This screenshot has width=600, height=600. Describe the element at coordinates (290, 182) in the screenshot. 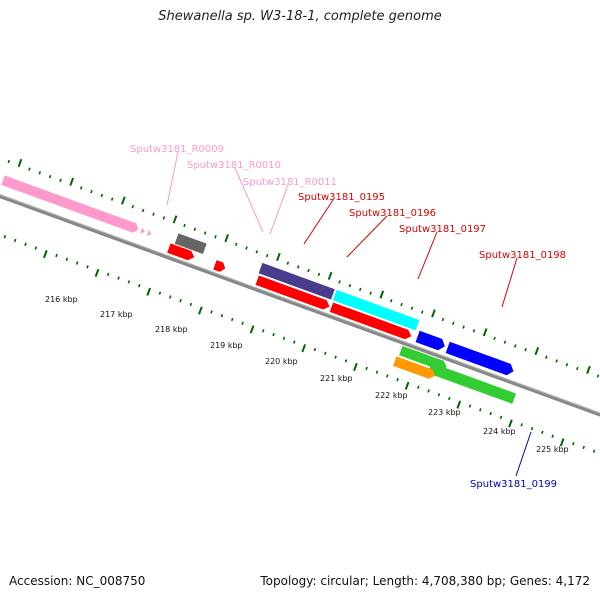

I see `gene-label-r0011: Sputw3181_R0011` at that location.